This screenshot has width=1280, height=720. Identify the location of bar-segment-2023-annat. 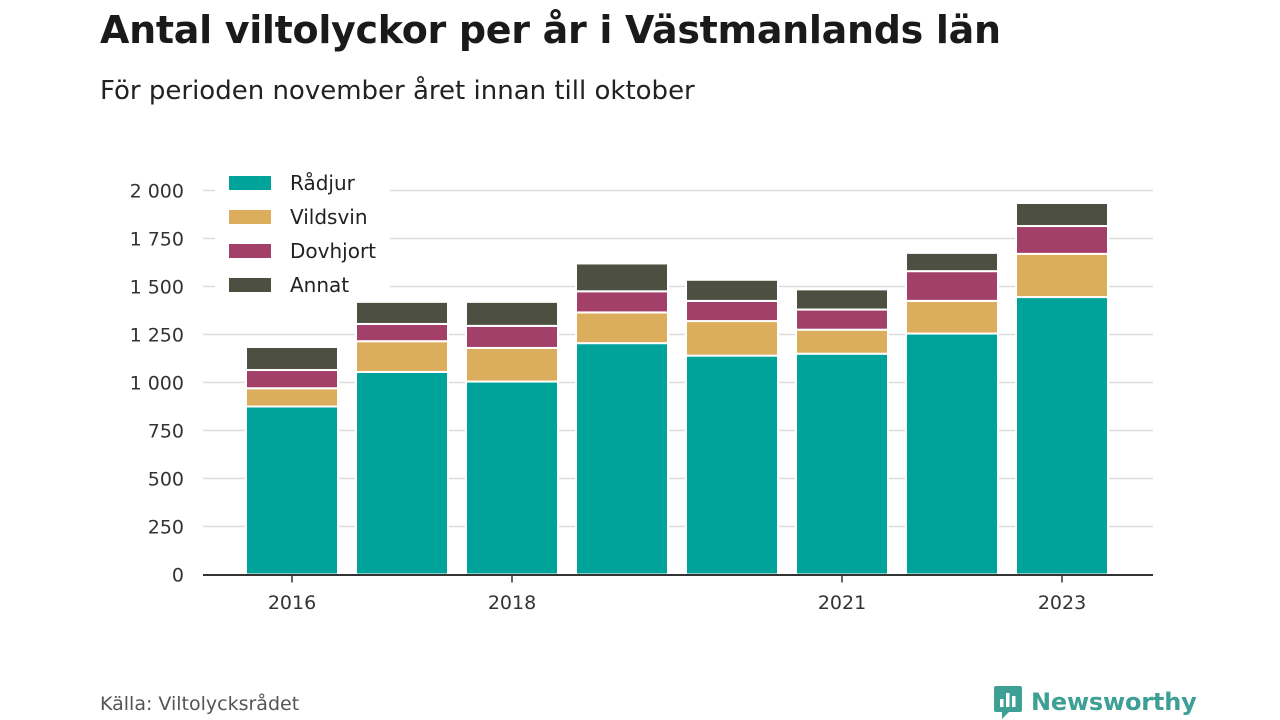
(1062, 214).